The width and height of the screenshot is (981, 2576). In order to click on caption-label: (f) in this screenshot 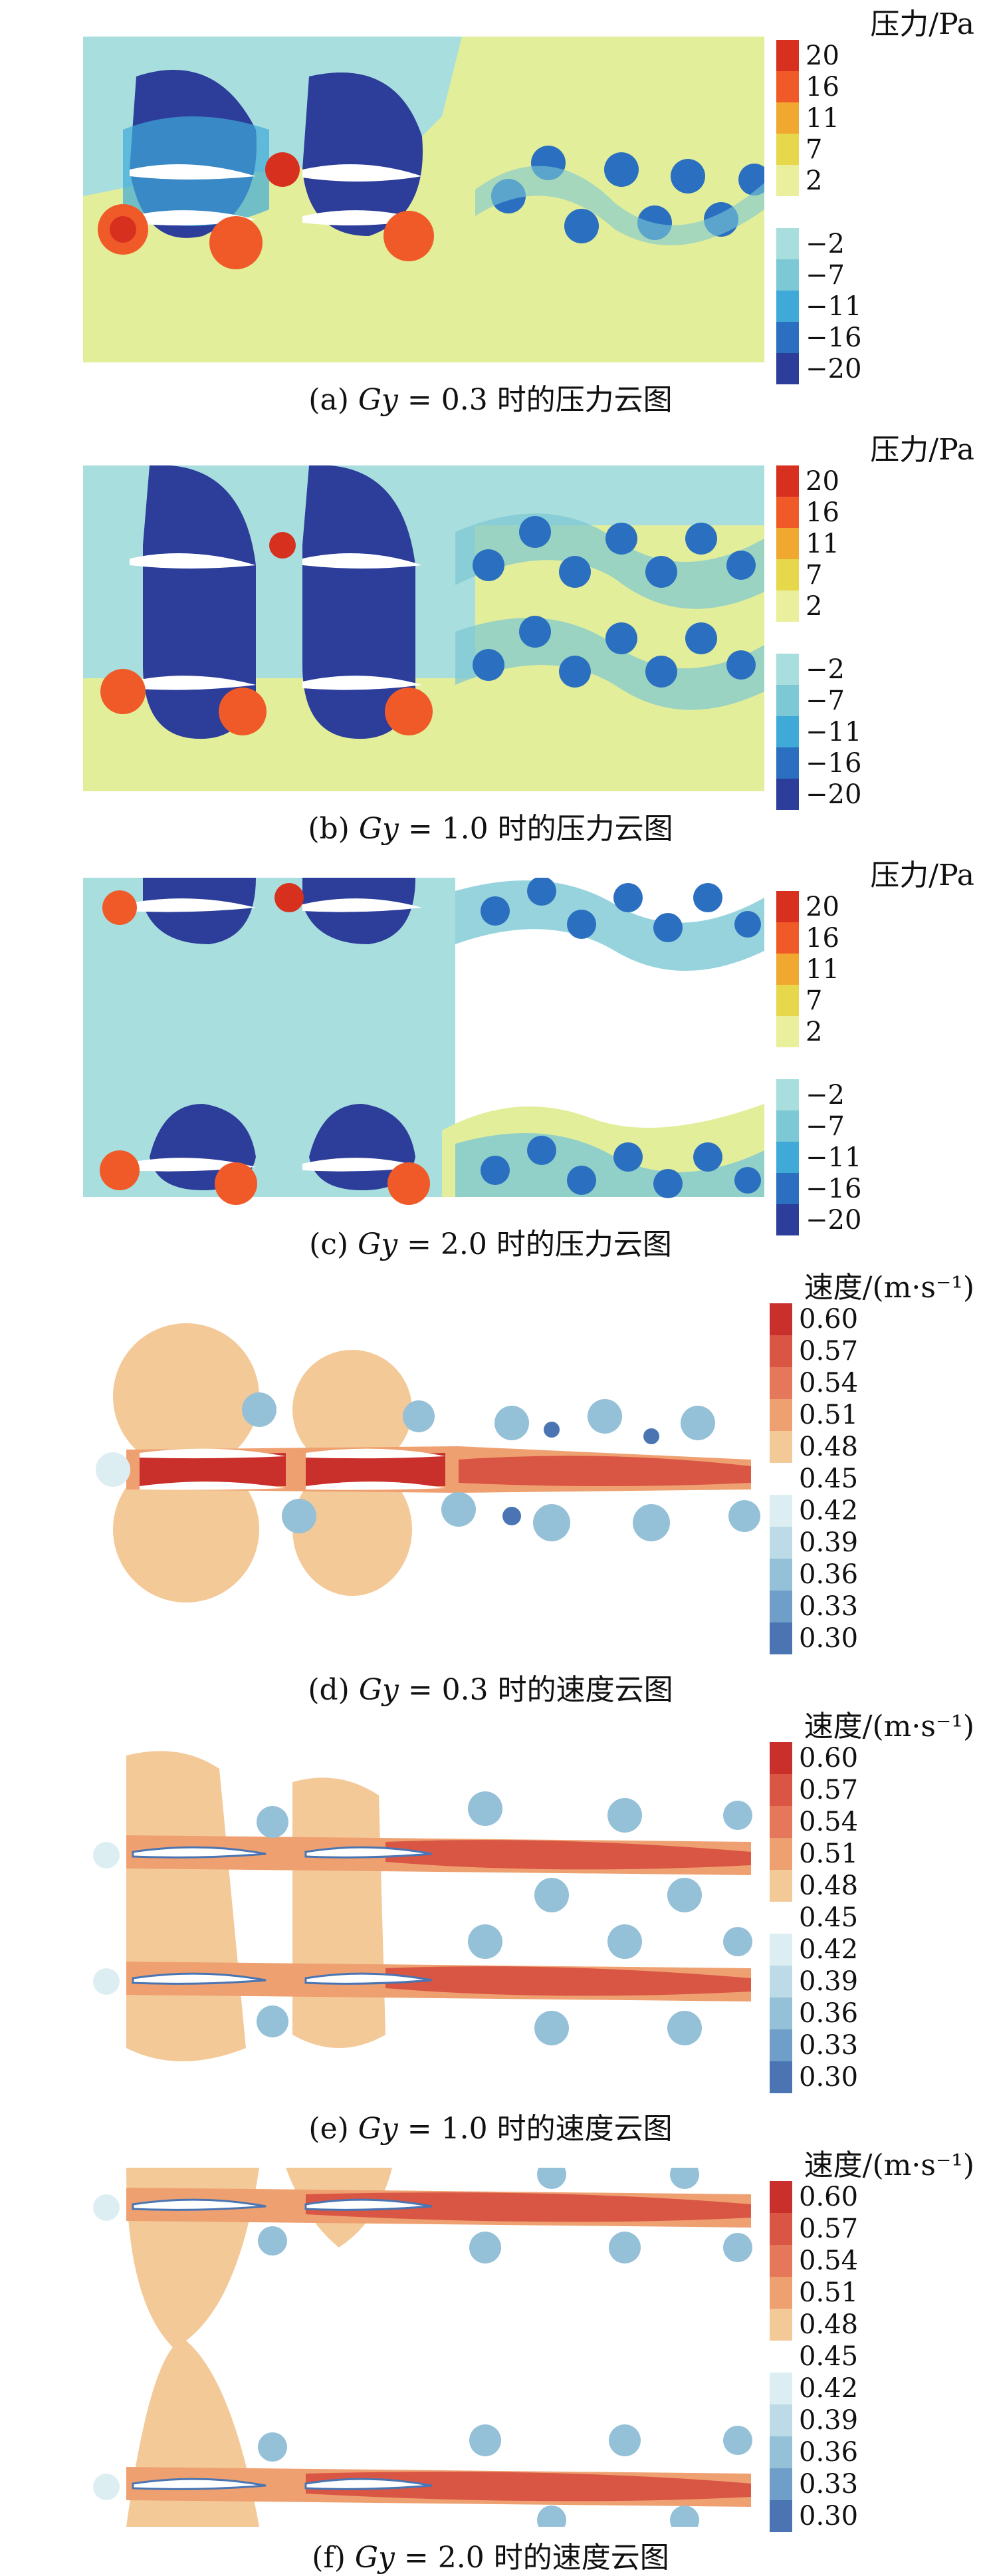, I will do `click(334, 2558)`.